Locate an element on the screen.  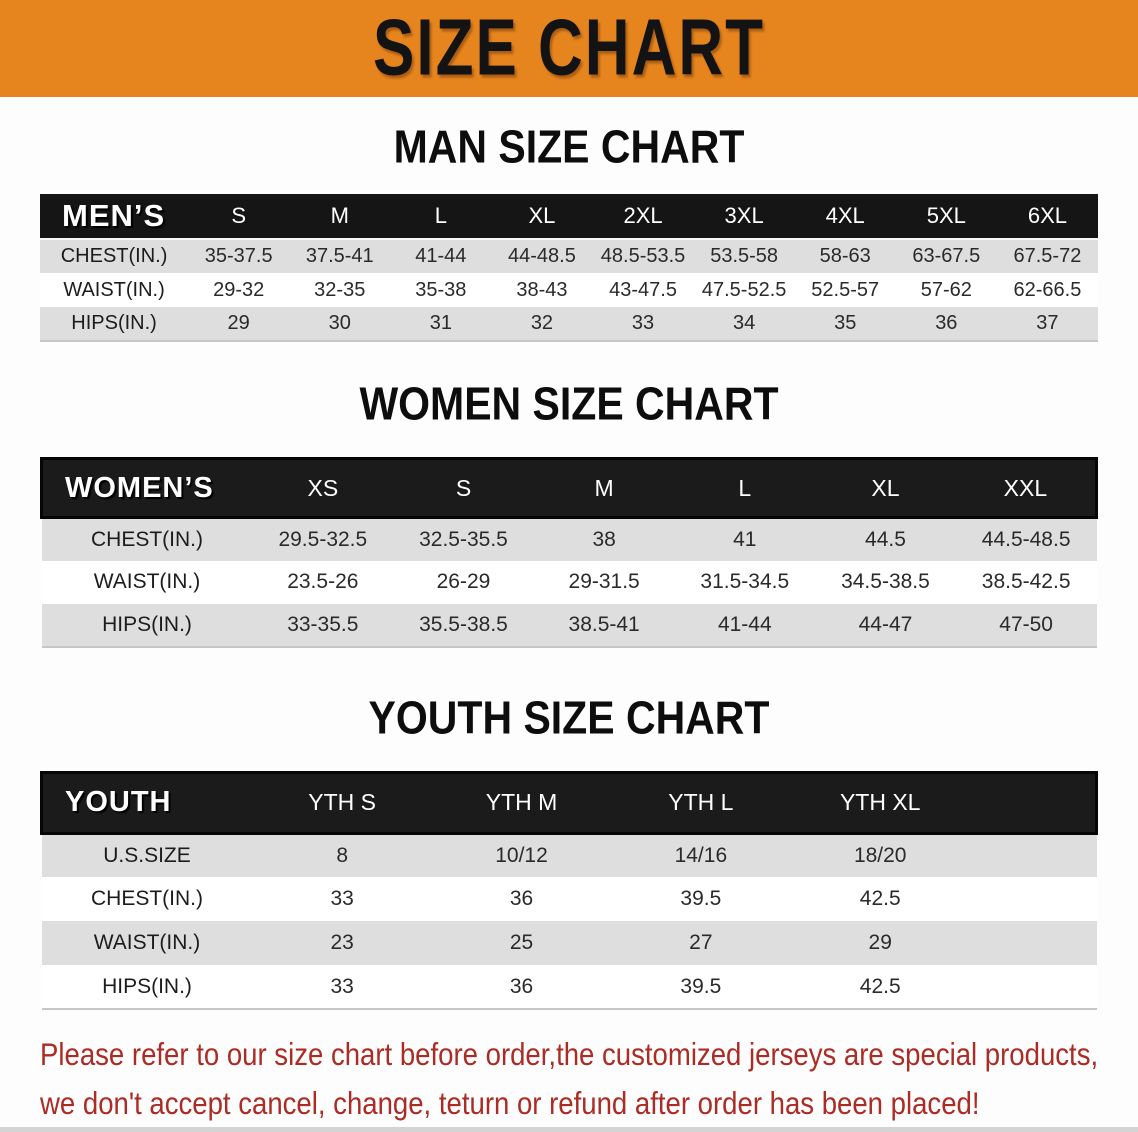
size-cell: 30 is located at coordinates (340, 324).